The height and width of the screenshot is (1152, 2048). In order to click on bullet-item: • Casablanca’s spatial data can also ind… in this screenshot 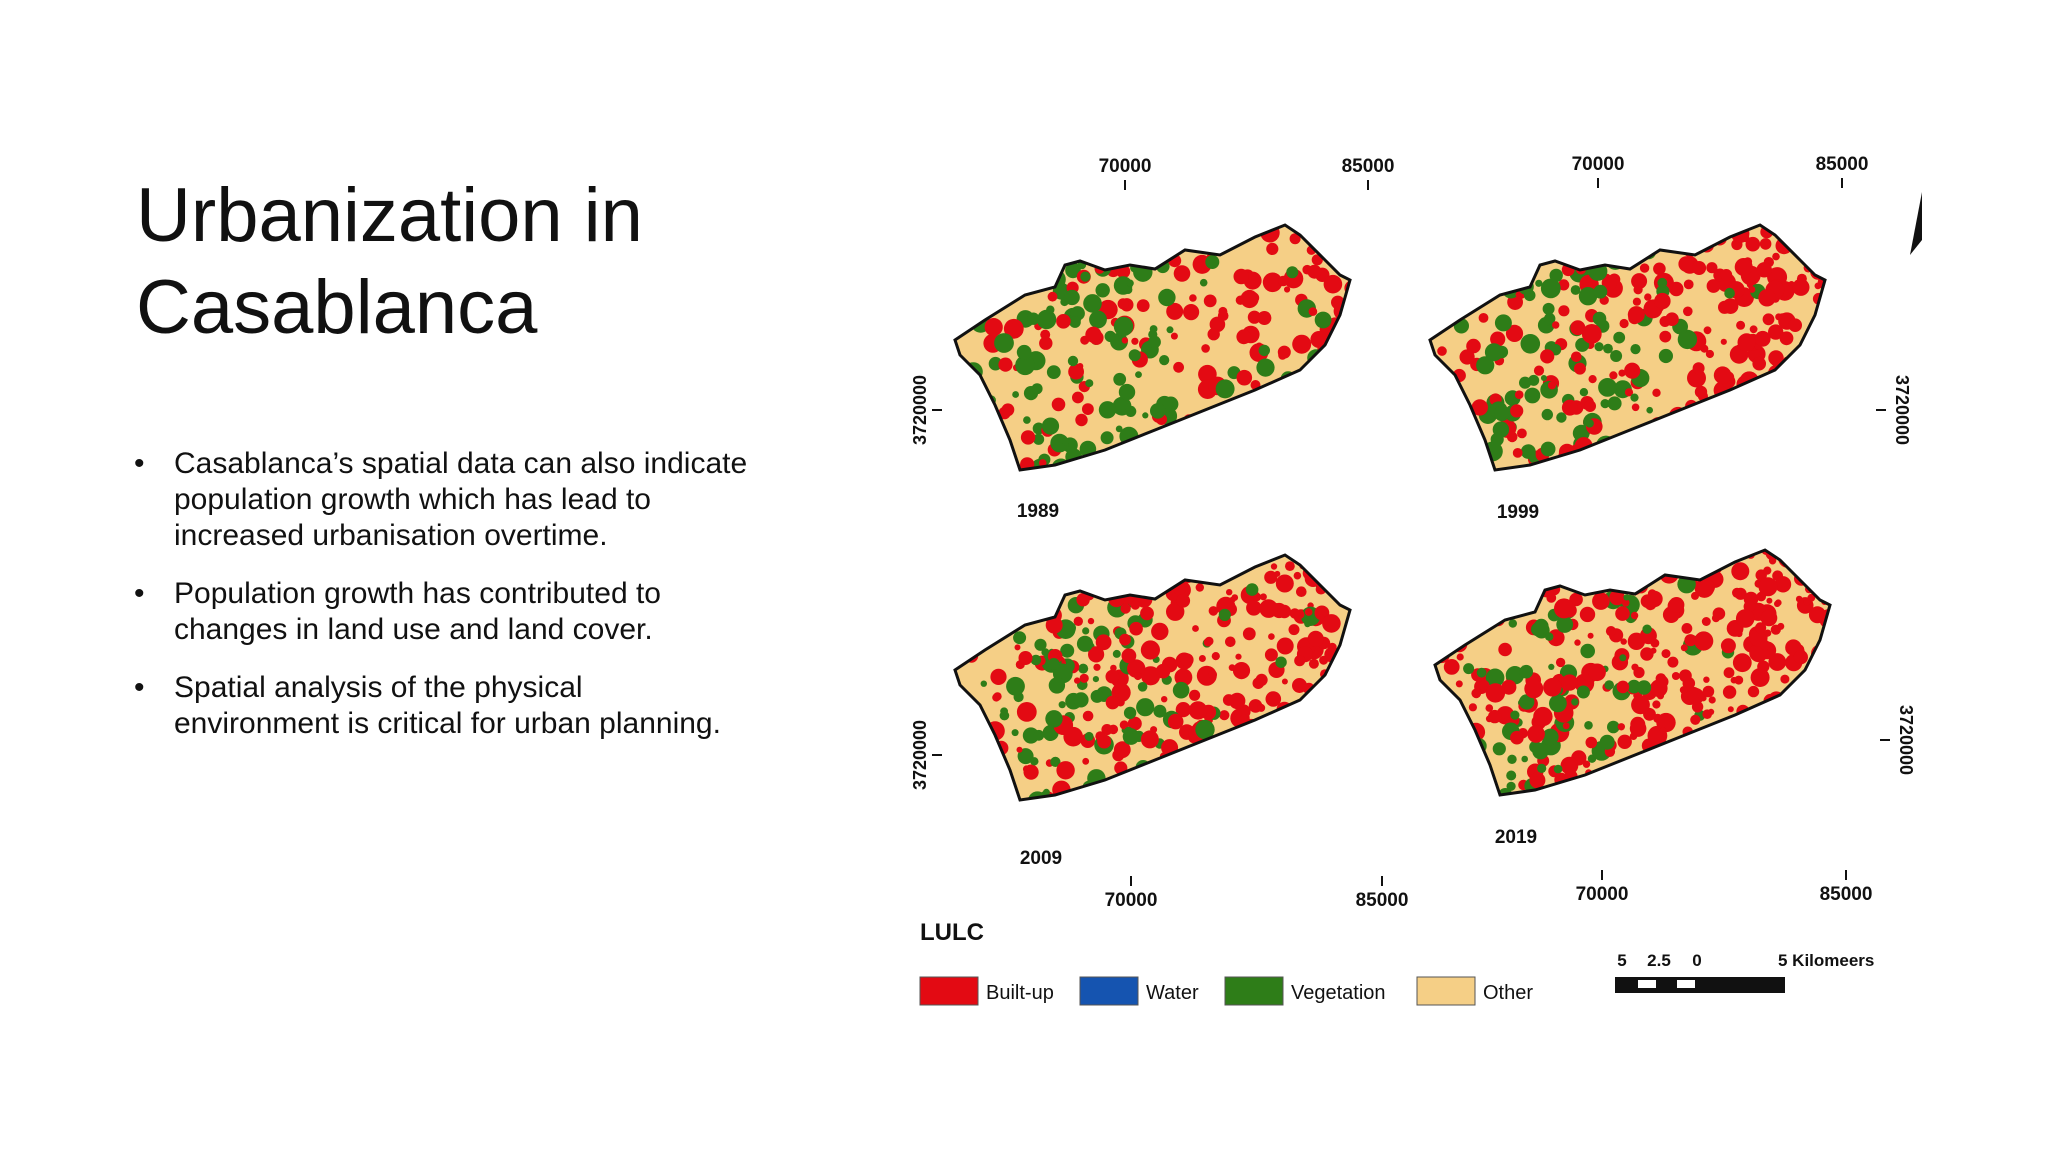, I will do `click(480, 500)`.